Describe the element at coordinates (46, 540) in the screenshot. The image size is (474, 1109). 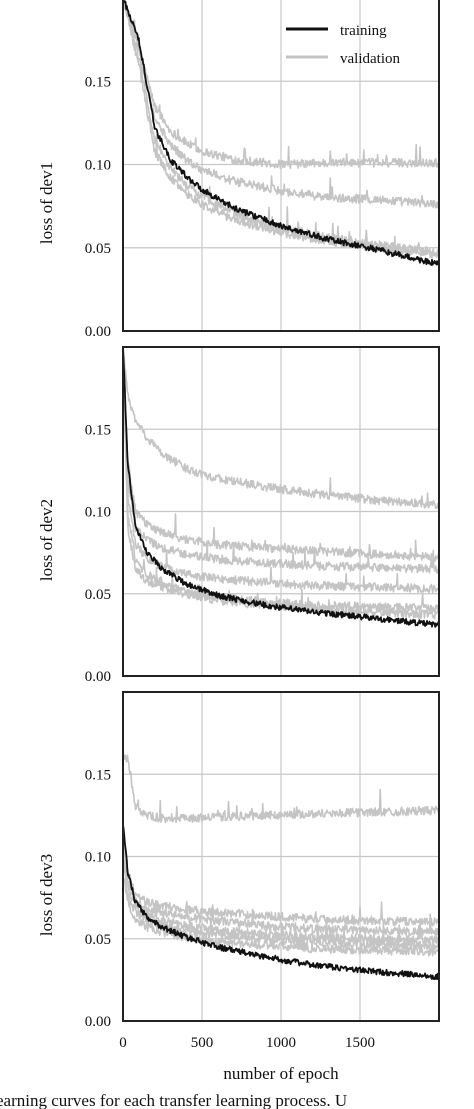
I see `y-axis-label-dev2: loss of dev2` at that location.